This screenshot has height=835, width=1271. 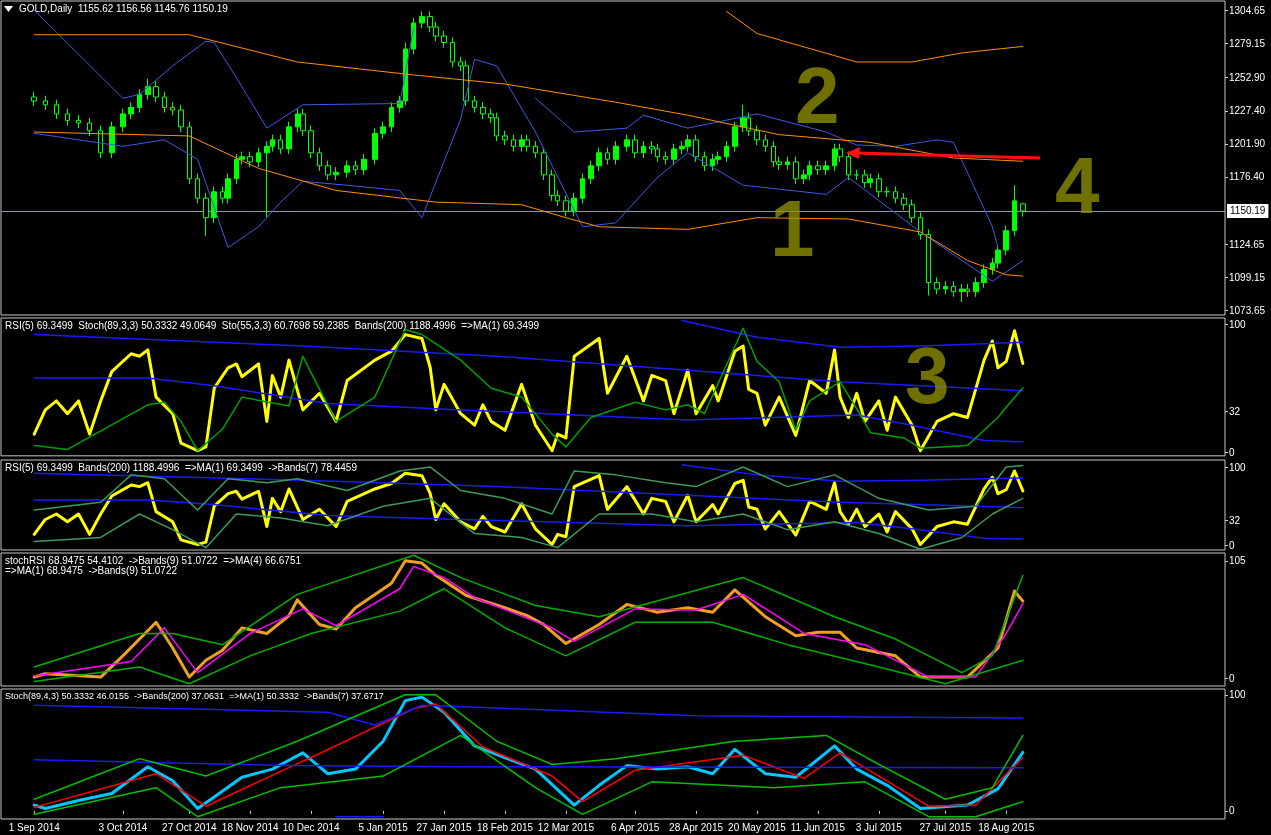 I want to click on y-tick-label: 1227.40, so click(x=1247, y=111).